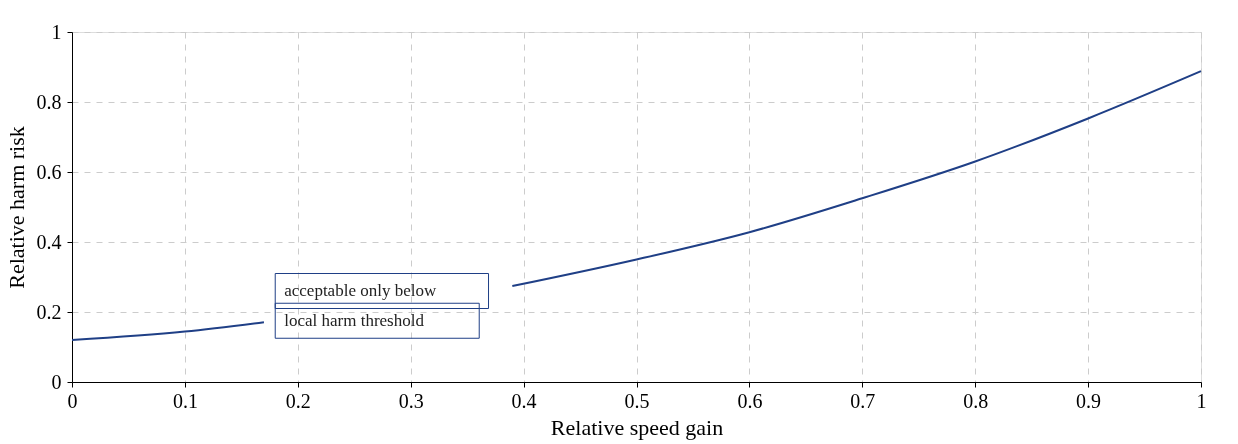 This screenshot has height=444, width=1238. What do you see at coordinates (49, 311) in the screenshot?
I see `y-tick-label: 0.2` at bounding box center [49, 311].